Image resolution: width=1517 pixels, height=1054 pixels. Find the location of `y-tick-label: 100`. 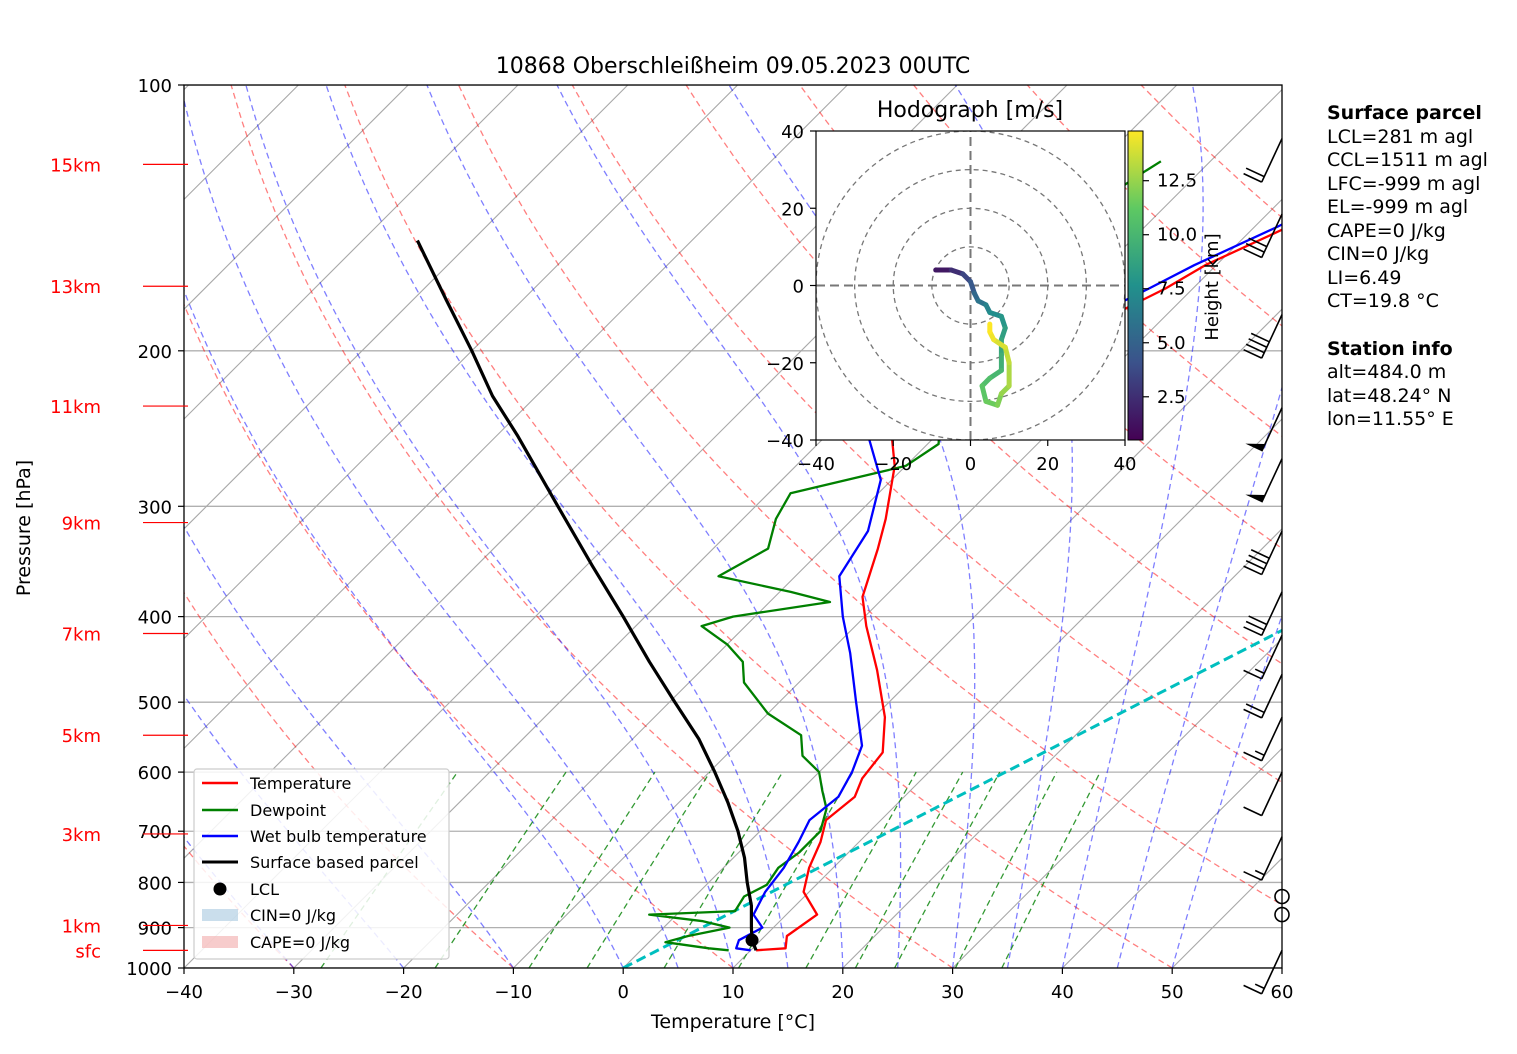

y-tick-label: 100 is located at coordinates (155, 86).